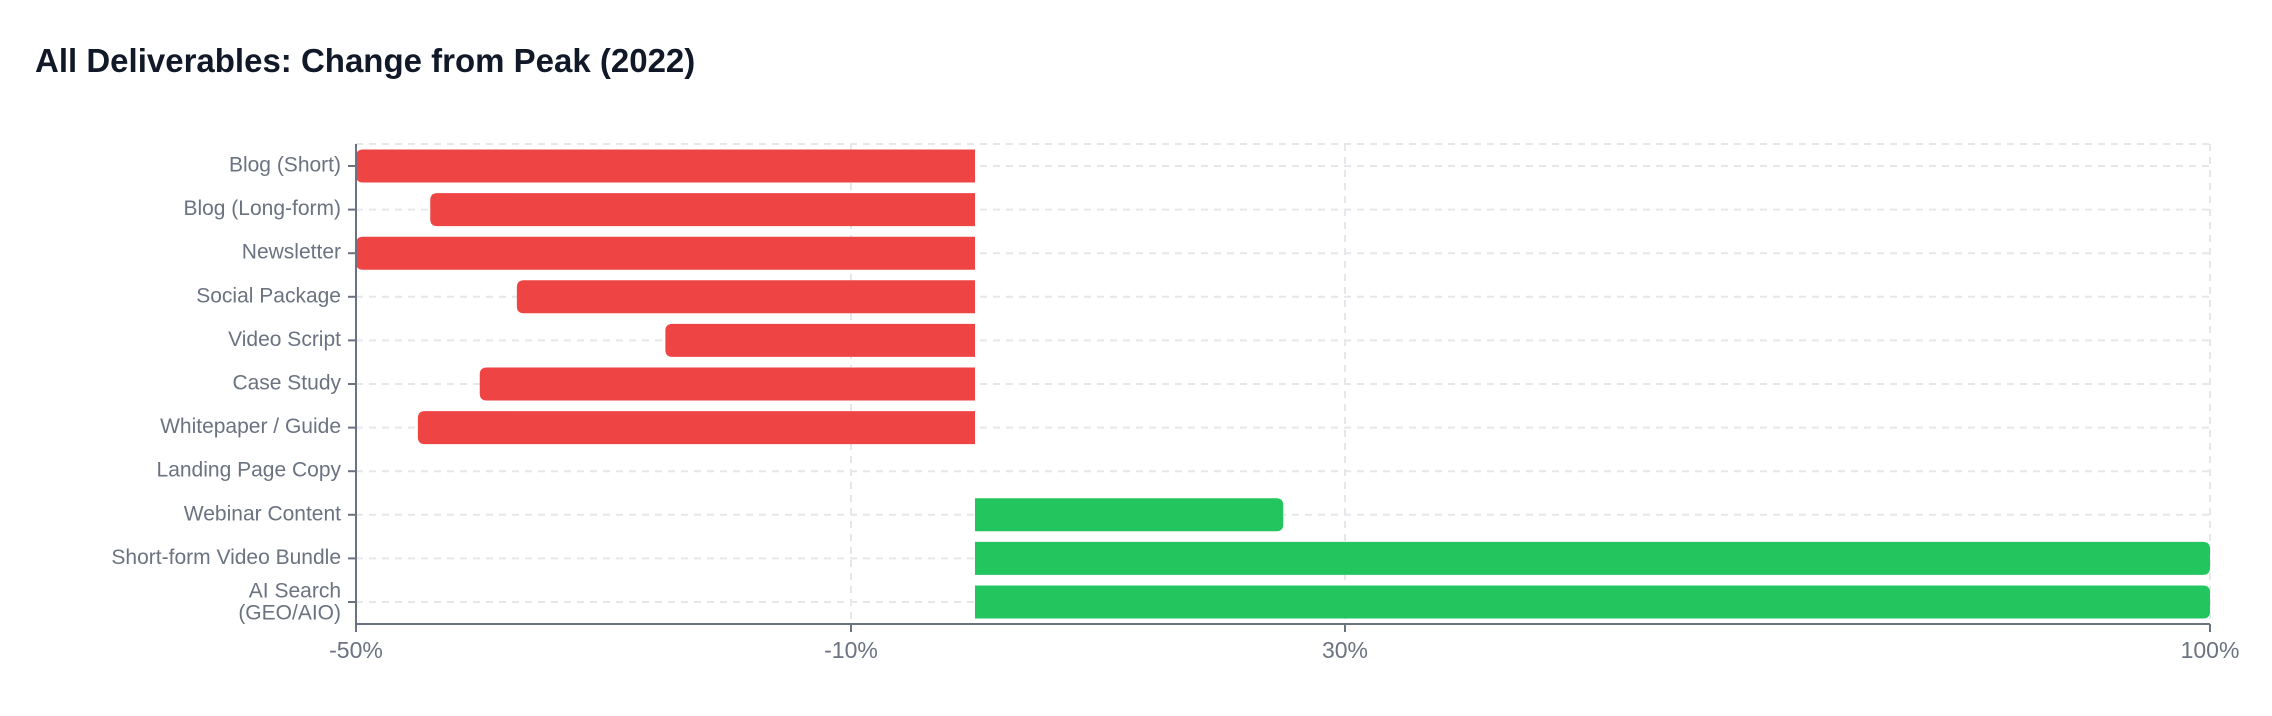 Image resolution: width=2272 pixels, height=716 pixels. I want to click on category-label: Landing Page Copy, so click(249, 470).